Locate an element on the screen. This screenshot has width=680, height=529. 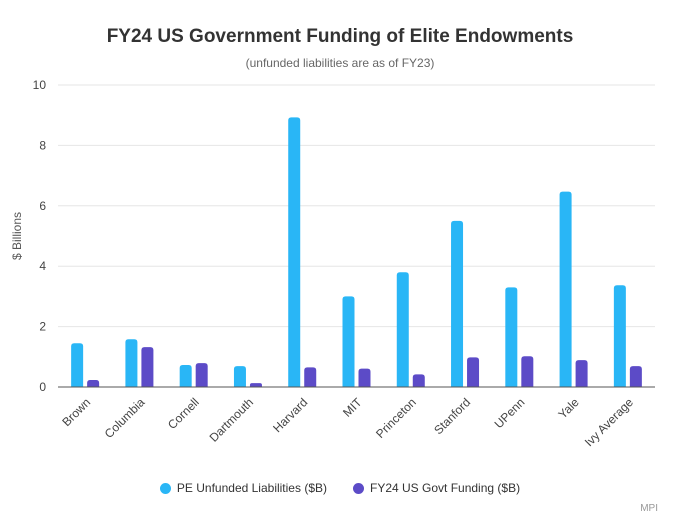
legend-label-pe-unfunded: PE Unfunded Liabilities ($B) is located at coordinates (251, 488).